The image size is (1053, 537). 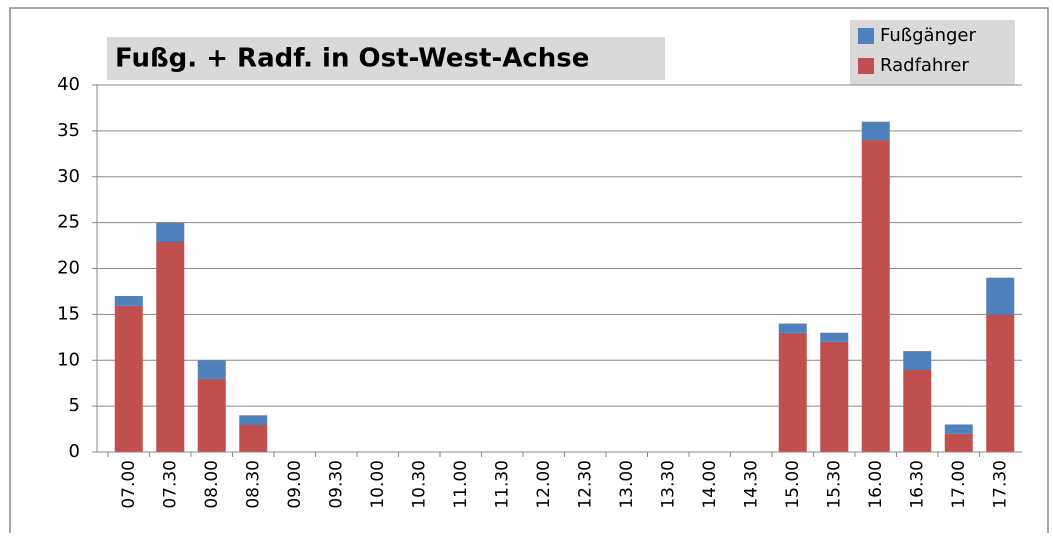 I want to click on legend-label: Radfahrer, so click(x=924, y=65).